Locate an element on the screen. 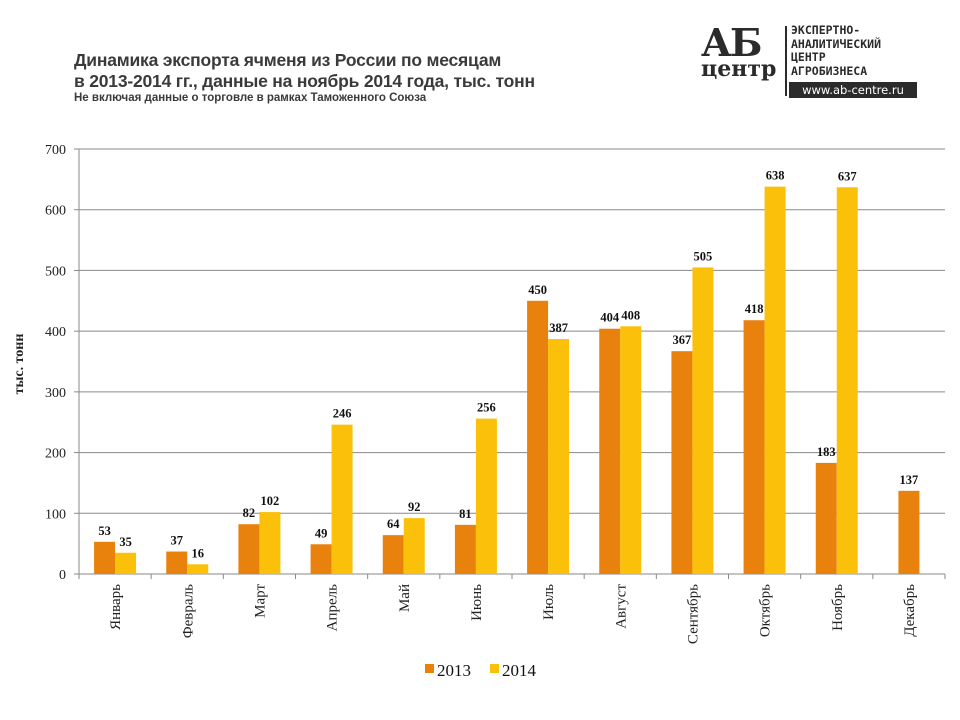  y-axis-label: тыс. тонн is located at coordinates (19, 364).